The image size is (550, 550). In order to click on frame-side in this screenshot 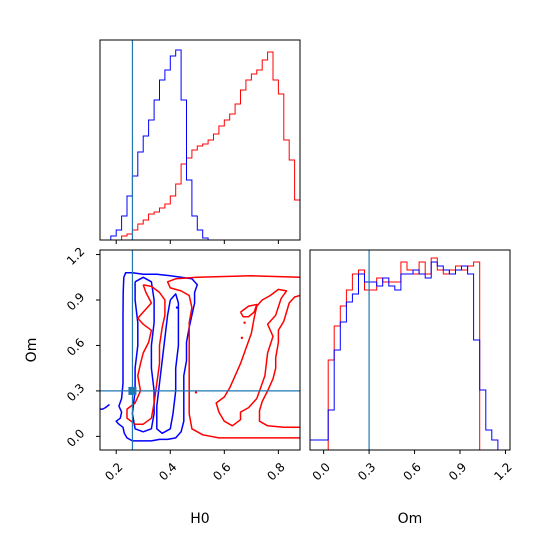, I will do `click(410, 350)`.